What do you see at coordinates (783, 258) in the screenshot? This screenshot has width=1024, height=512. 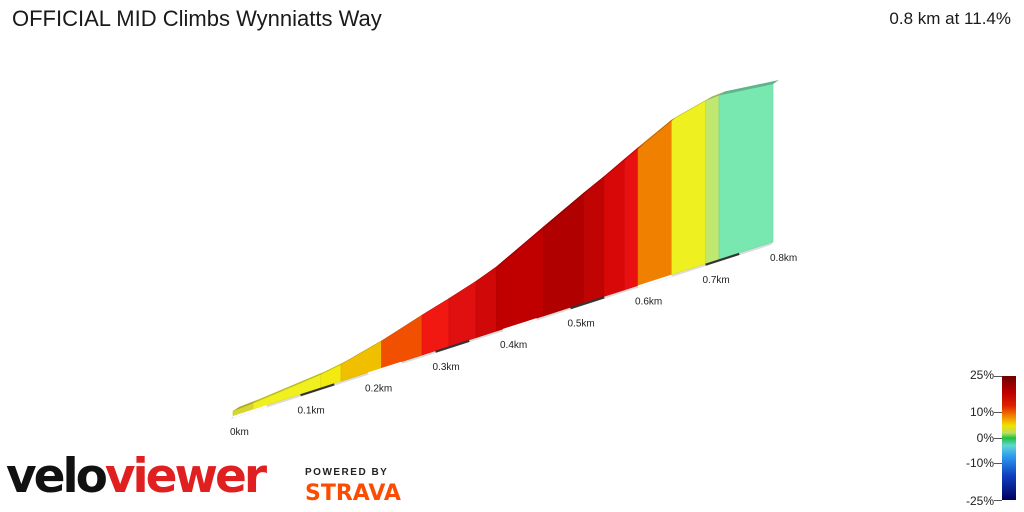 I see `distance-tick-label: 0.8km` at bounding box center [783, 258].